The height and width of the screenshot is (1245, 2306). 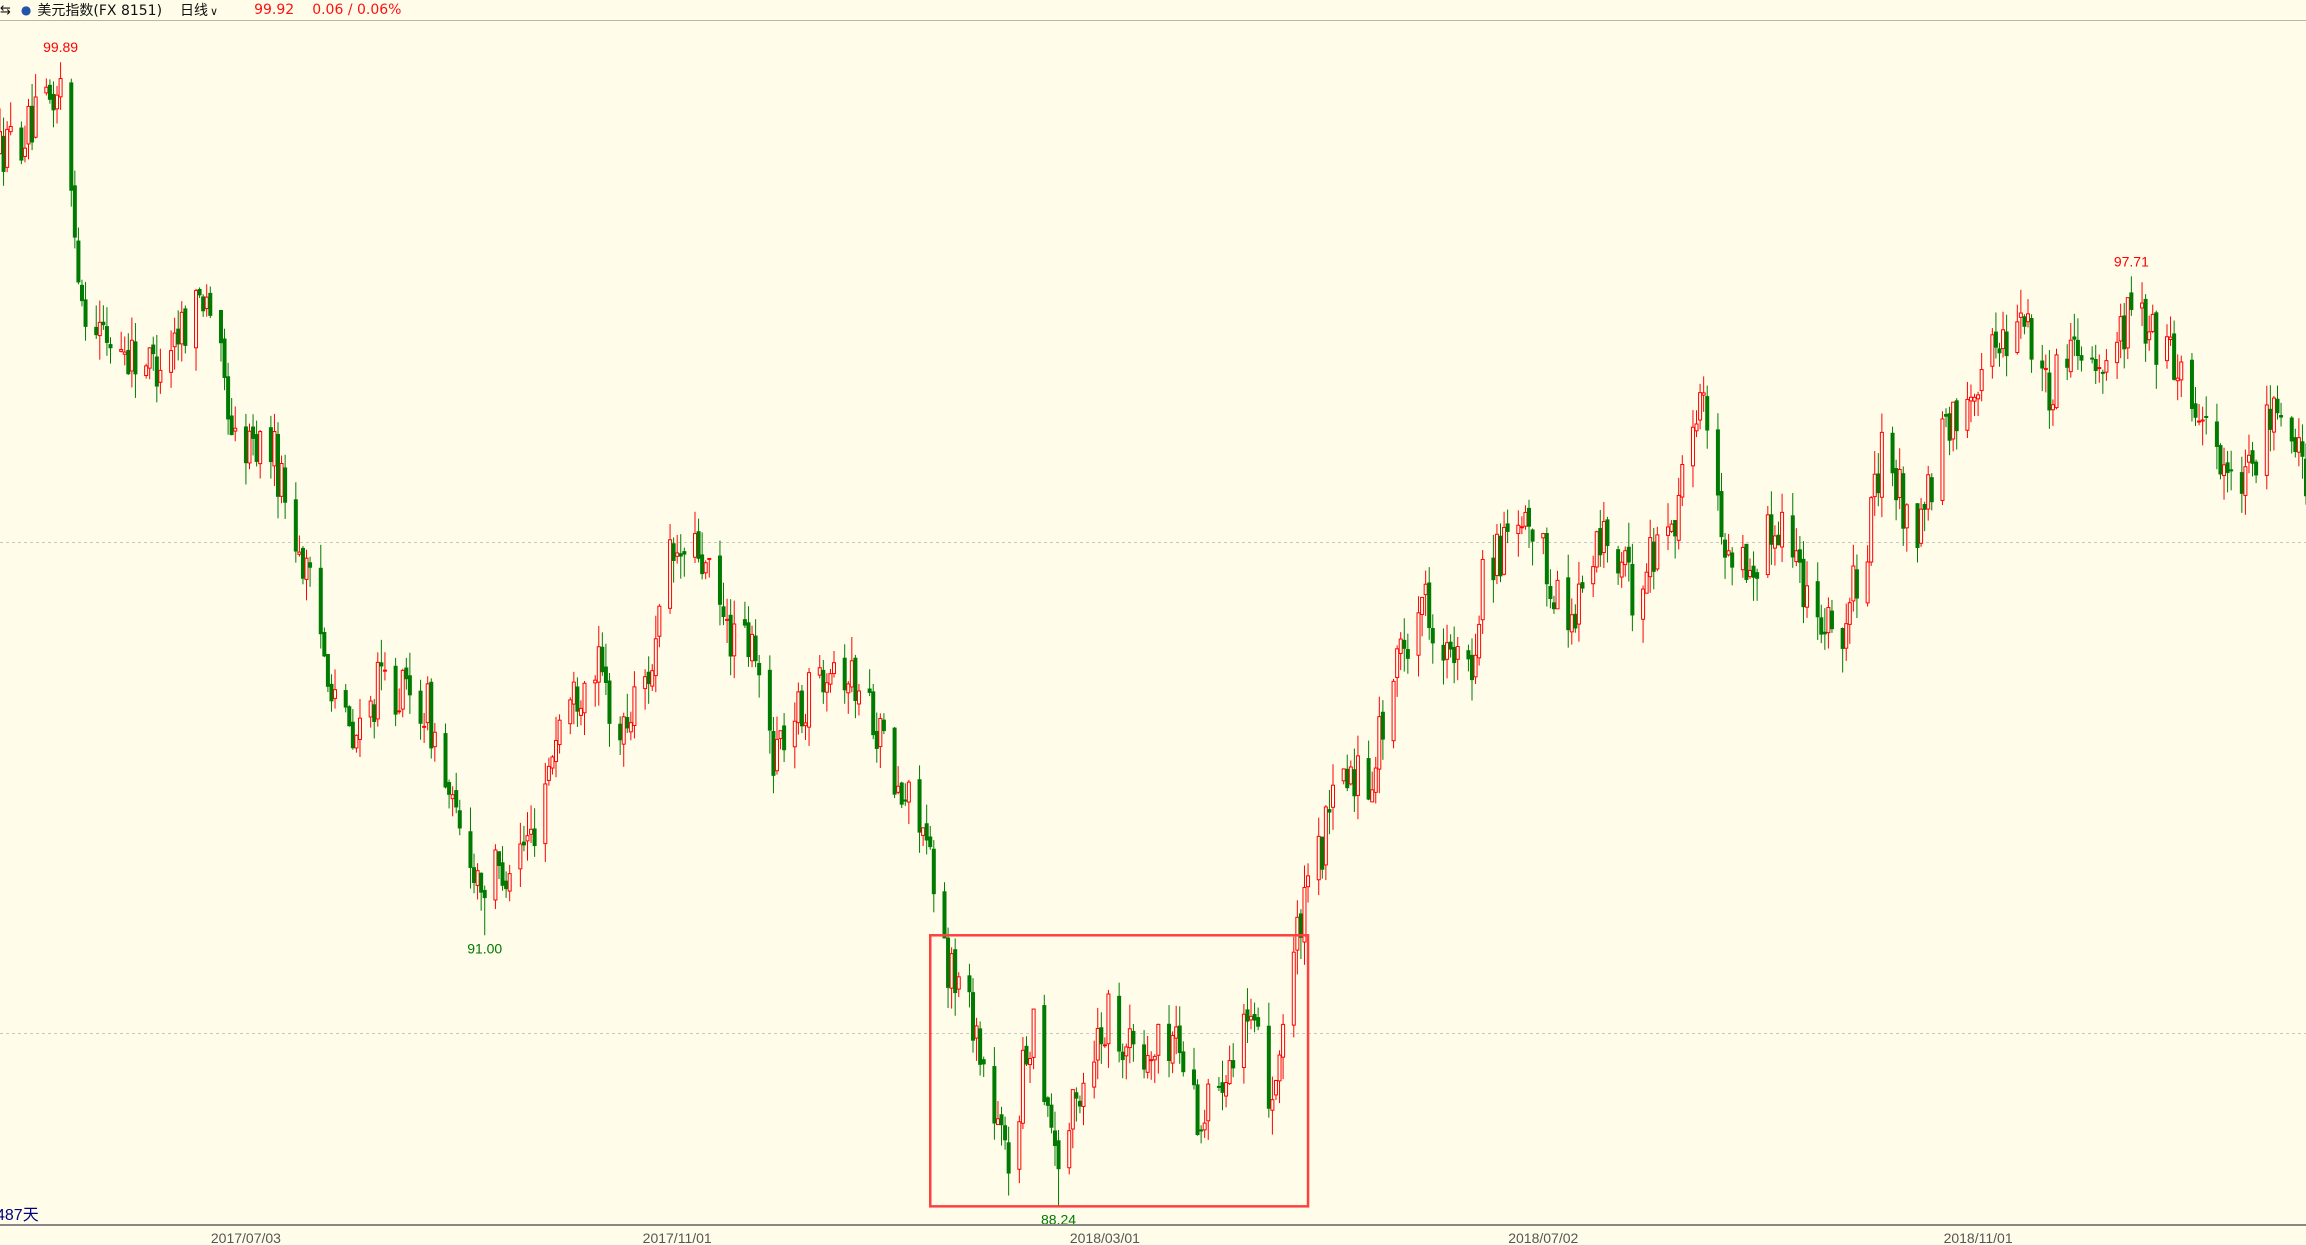 I want to click on low-price-label: 88.24, so click(x=1058, y=1219).